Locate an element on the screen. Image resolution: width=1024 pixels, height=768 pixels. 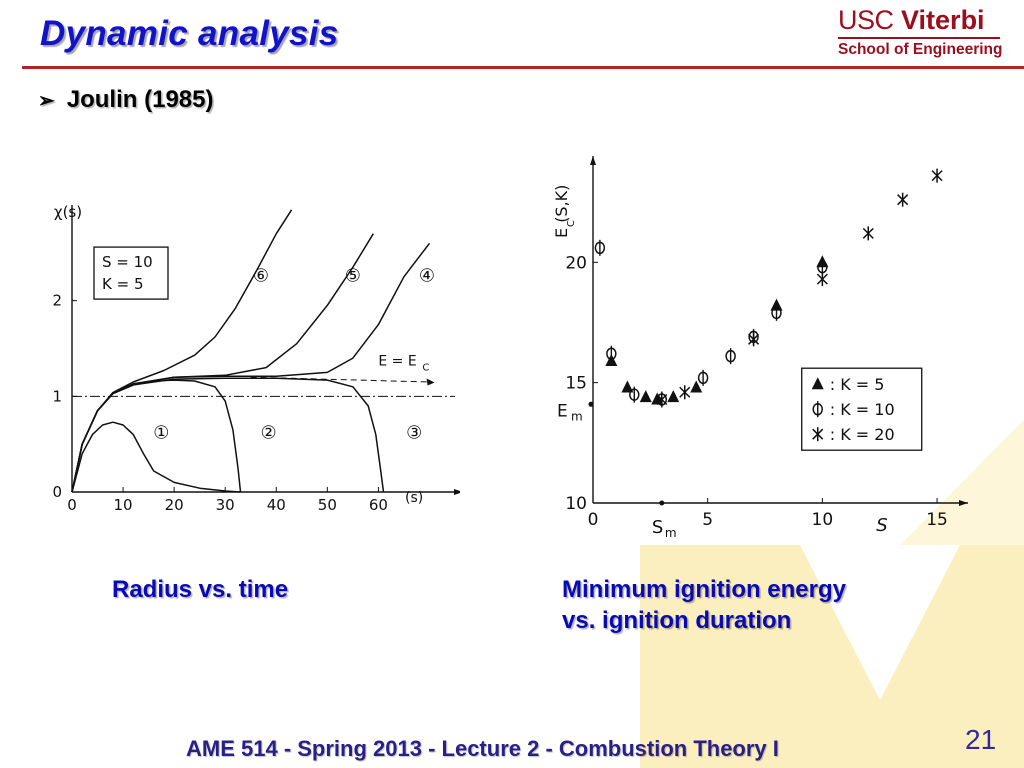
logo-usc-text: USC is located at coordinates (866, 20).